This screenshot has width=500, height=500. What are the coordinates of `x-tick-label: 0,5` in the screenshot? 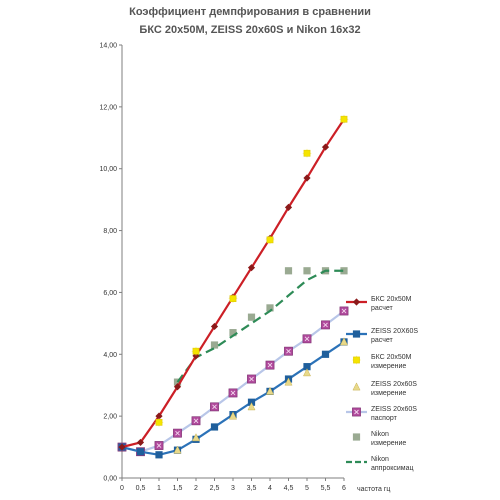 It's located at (141, 488).